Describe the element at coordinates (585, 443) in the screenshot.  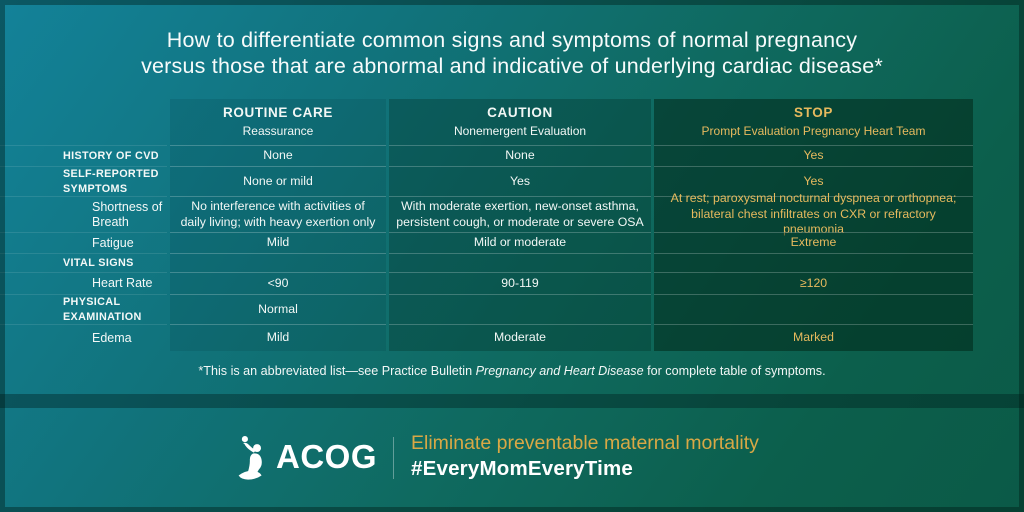
I see `footer-tagline: Eliminate preventable maternal mortality` at that location.